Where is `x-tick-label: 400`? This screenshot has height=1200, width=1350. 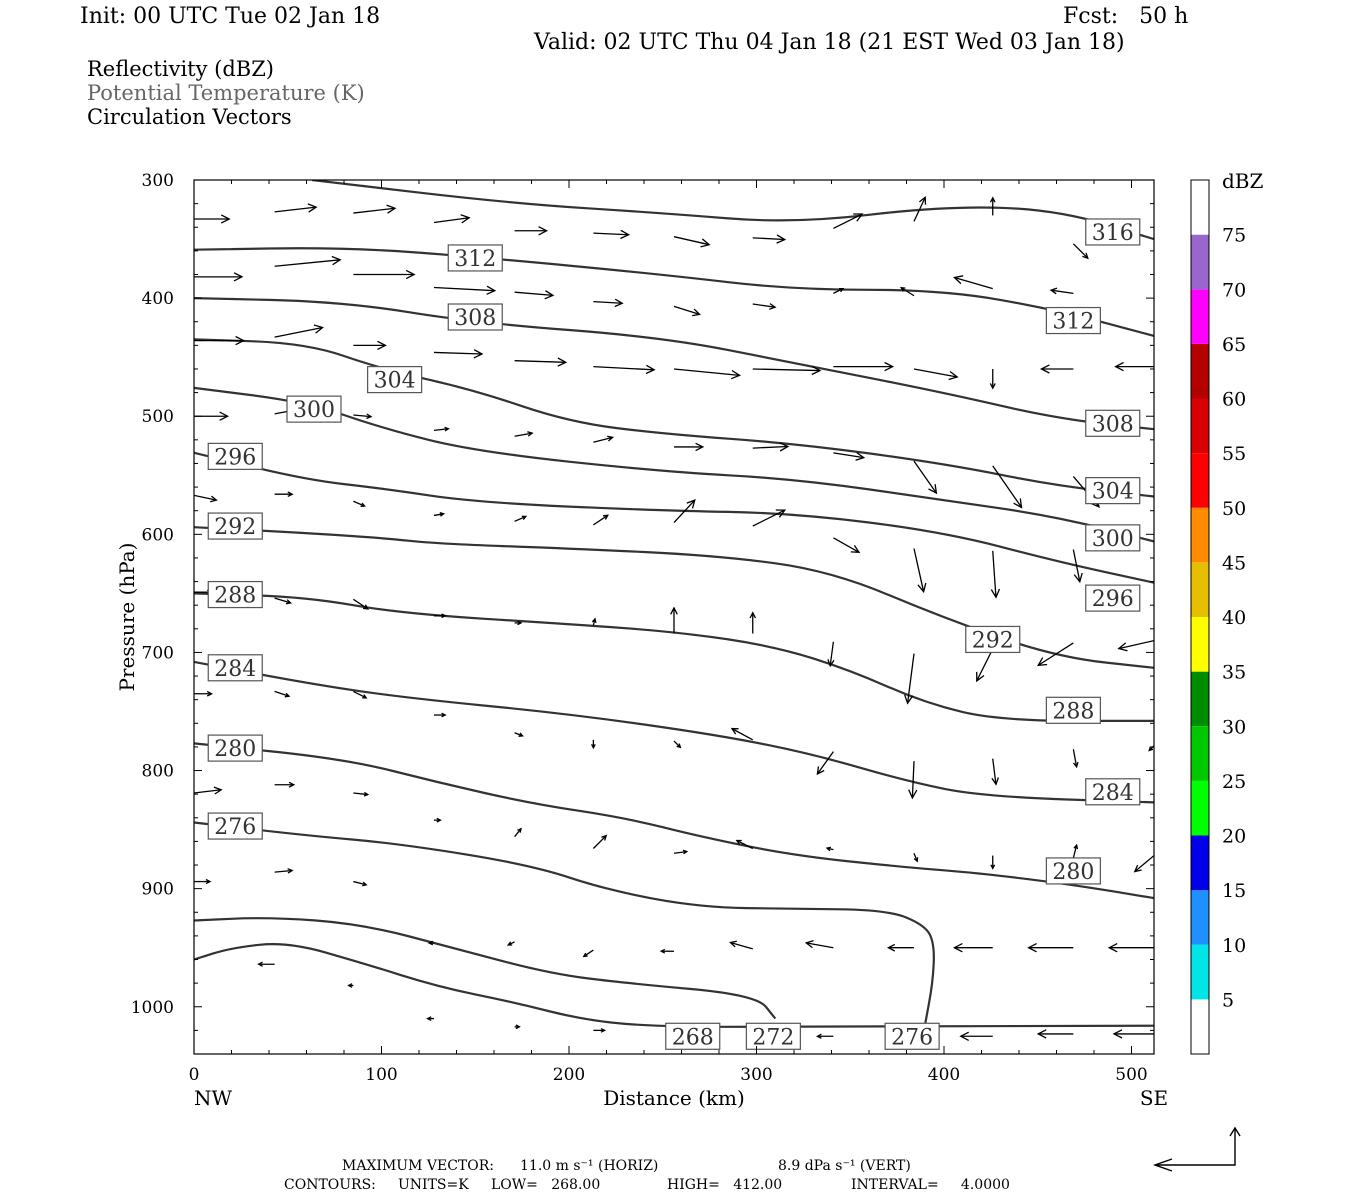 x-tick-label: 400 is located at coordinates (944, 1075).